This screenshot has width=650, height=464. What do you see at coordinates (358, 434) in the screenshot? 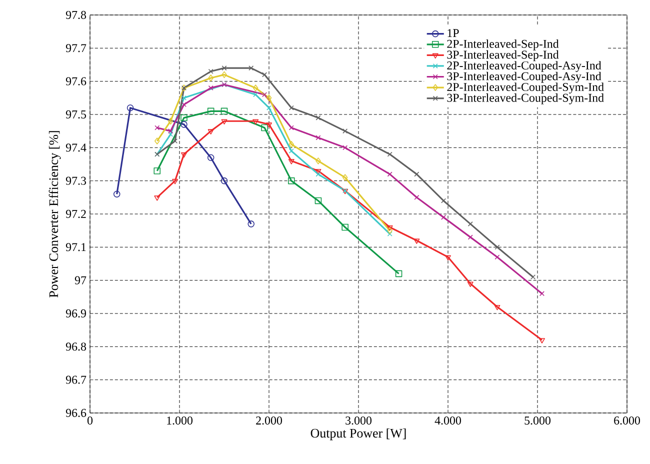
I see `x-axis-title: Output Power [W]` at bounding box center [358, 434].